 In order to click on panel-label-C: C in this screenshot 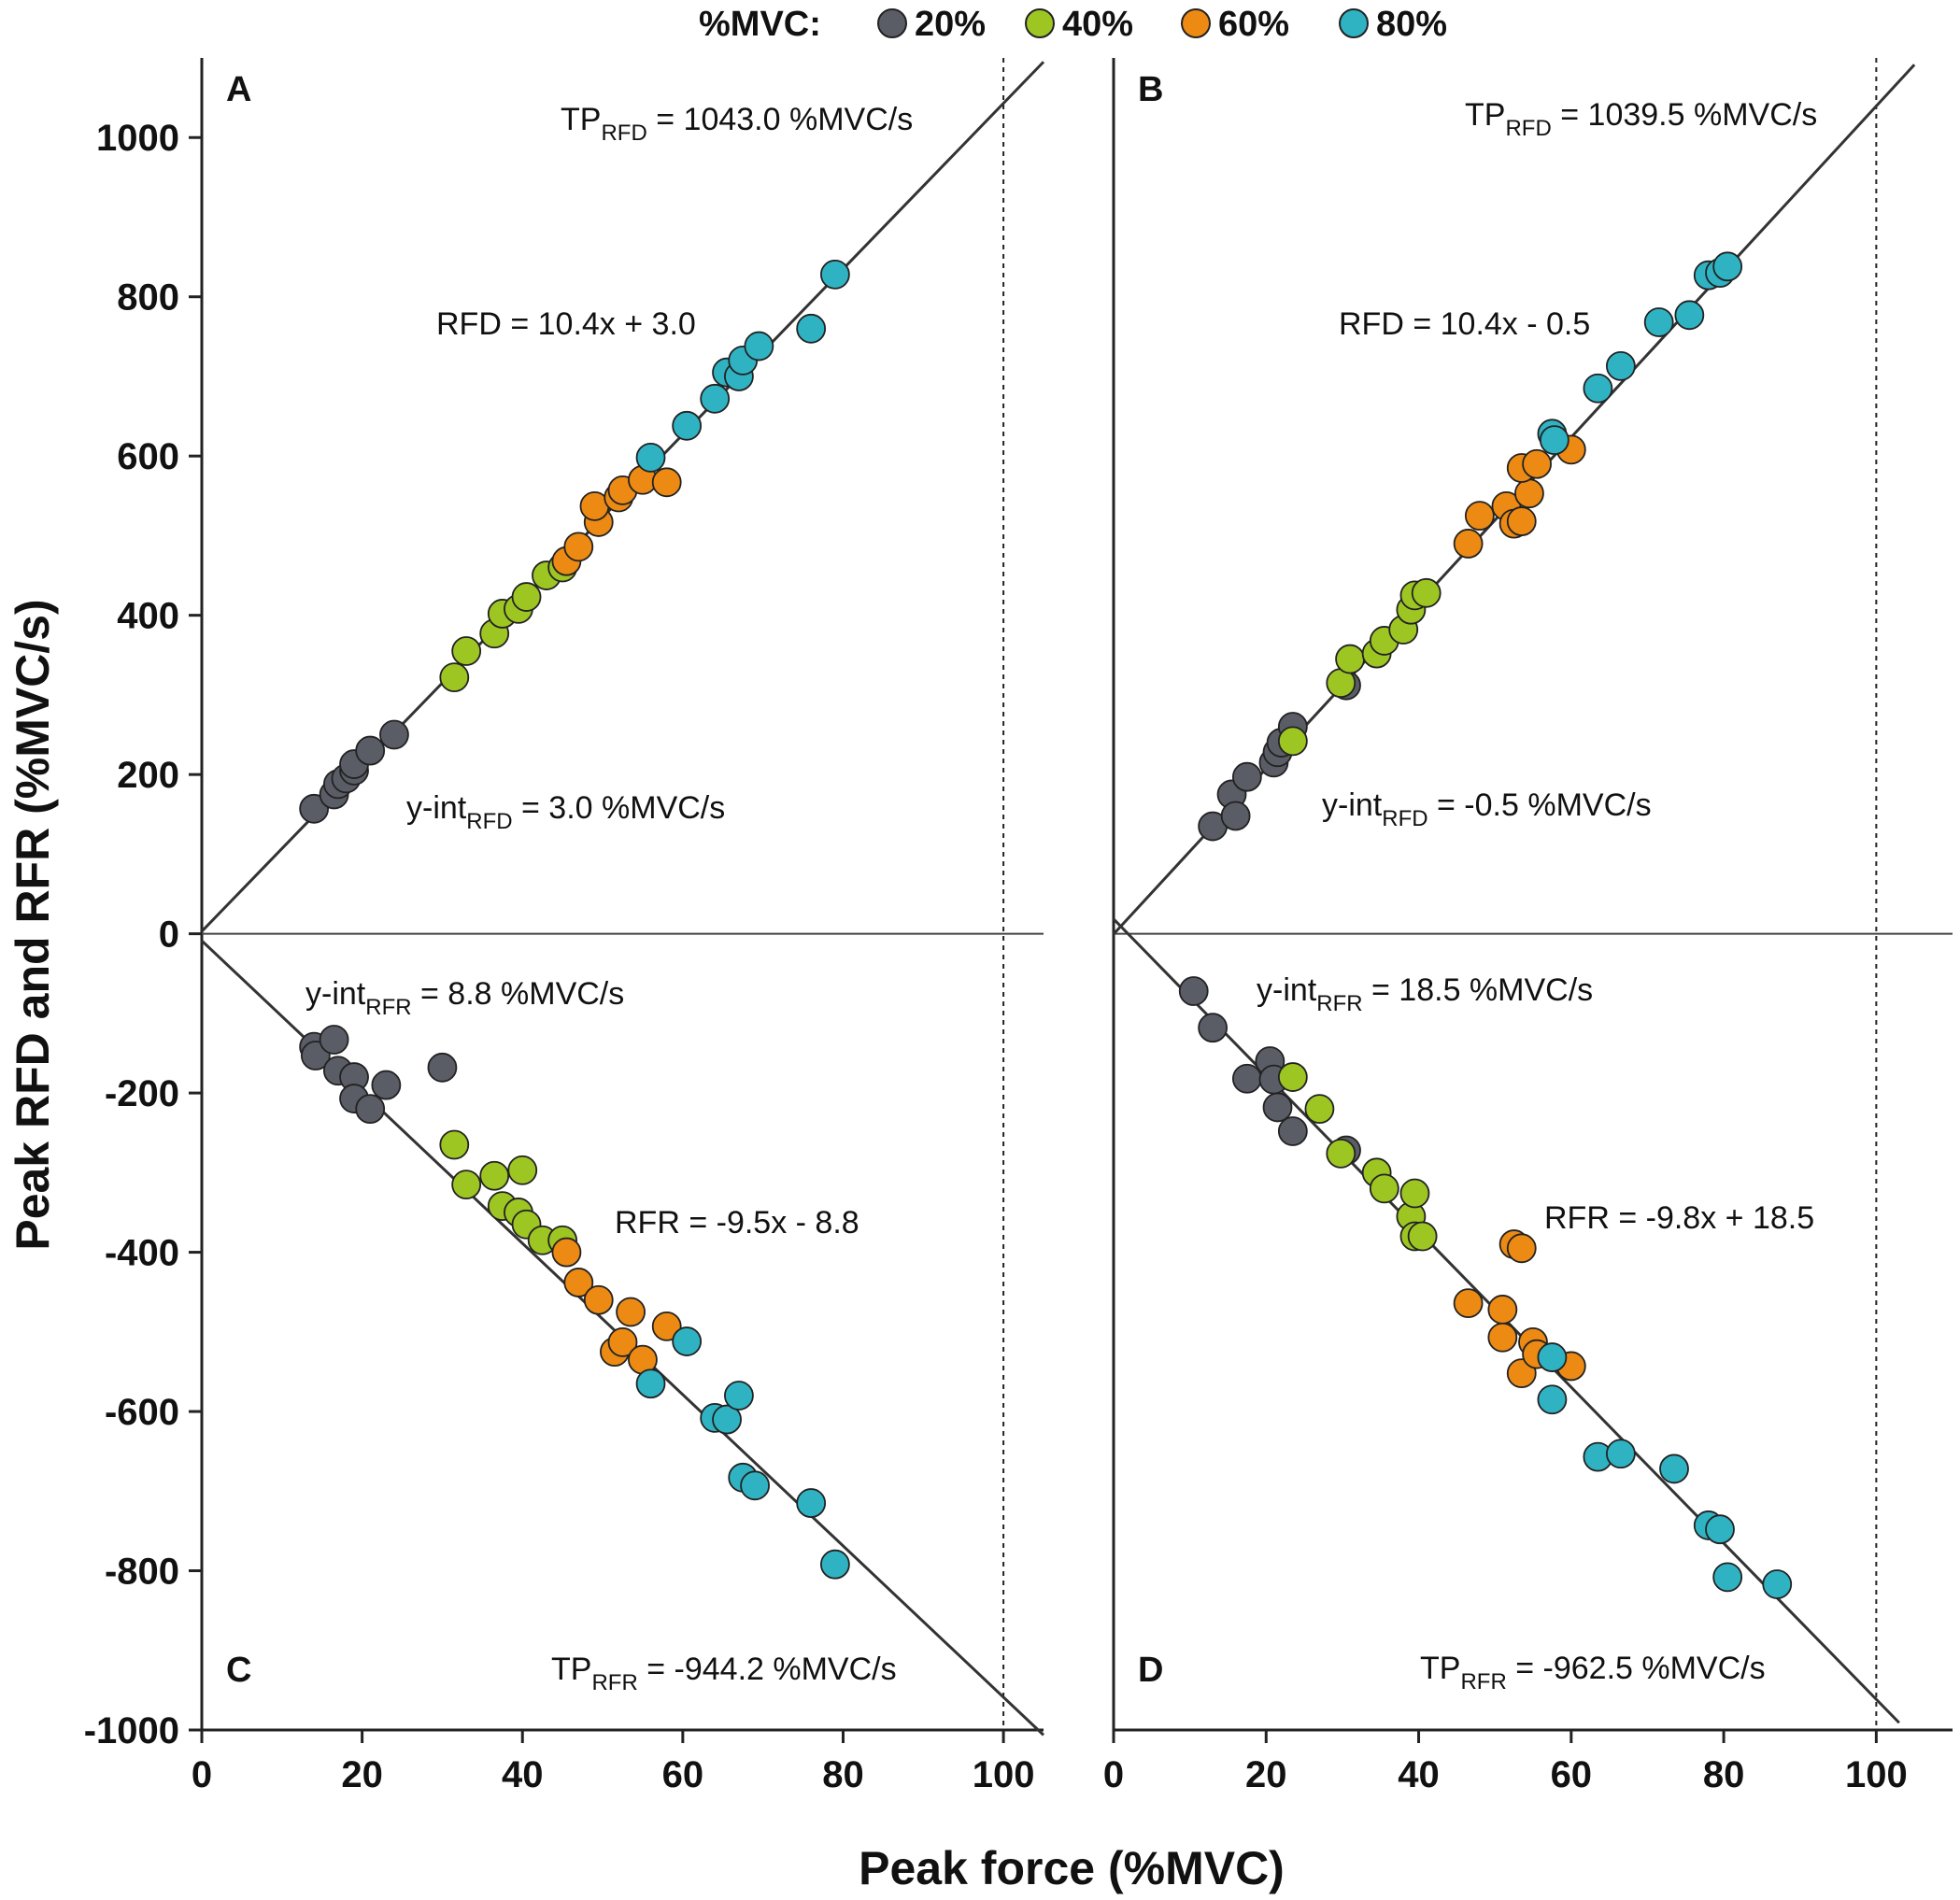, I will do `click(239, 1671)`.